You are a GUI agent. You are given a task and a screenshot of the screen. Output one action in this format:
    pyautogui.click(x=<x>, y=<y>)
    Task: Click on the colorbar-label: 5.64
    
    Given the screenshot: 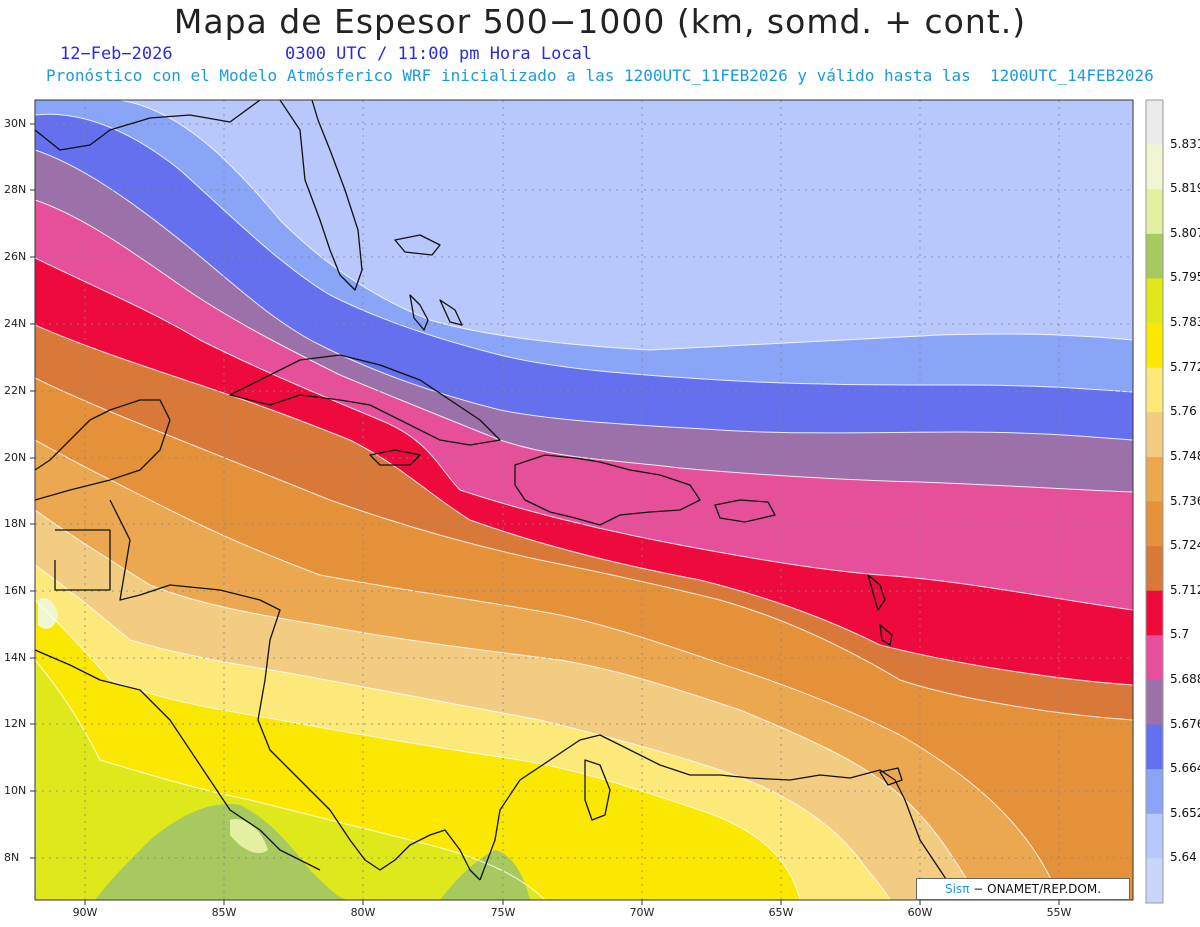 What is the action you would take?
    pyautogui.click(x=1183, y=857)
    